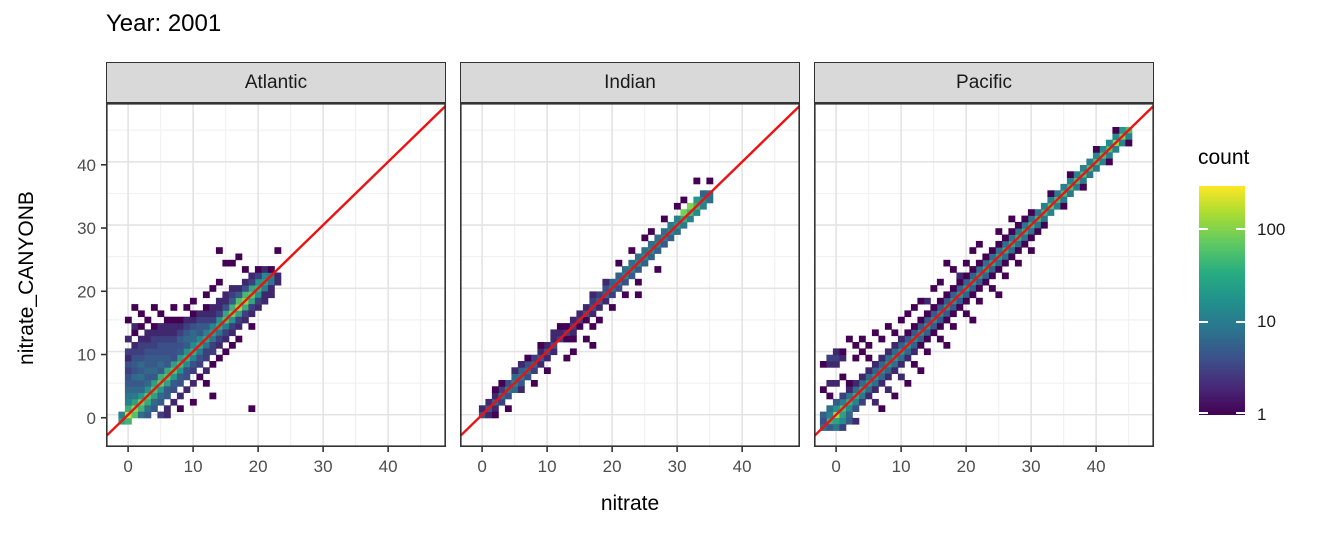 The height and width of the screenshot is (537, 1344). Describe the element at coordinates (481, 466) in the screenshot. I see `x-tick-label: 0` at that location.